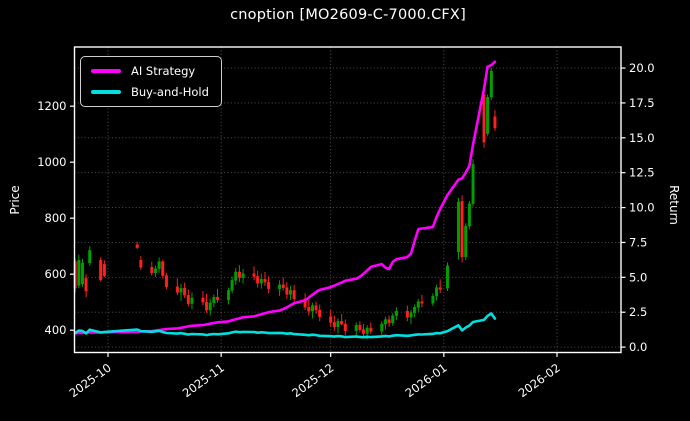 The height and width of the screenshot is (421, 690). What do you see at coordinates (425, 381) in the screenshot?
I see `x-tick-label: 2026-01` at bounding box center [425, 381].